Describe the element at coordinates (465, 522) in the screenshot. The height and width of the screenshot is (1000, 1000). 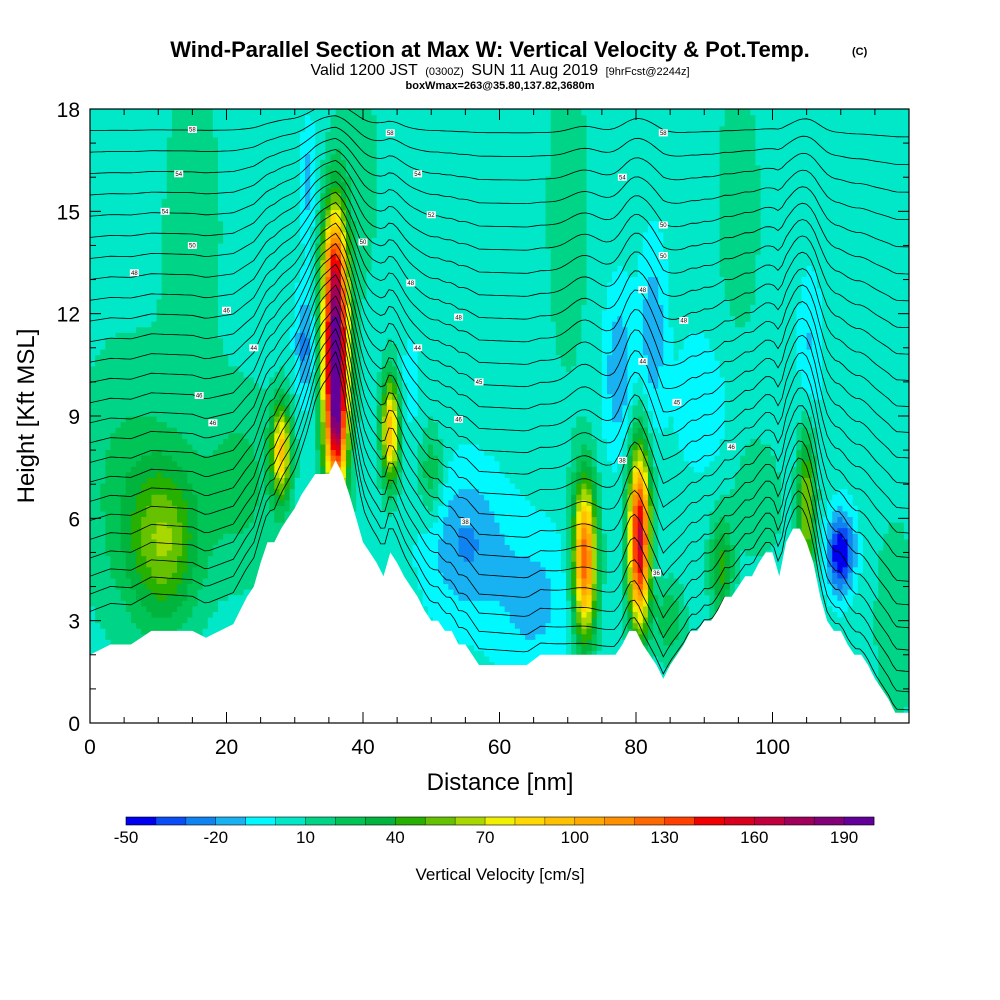
I see `contour-label-box` at that location.